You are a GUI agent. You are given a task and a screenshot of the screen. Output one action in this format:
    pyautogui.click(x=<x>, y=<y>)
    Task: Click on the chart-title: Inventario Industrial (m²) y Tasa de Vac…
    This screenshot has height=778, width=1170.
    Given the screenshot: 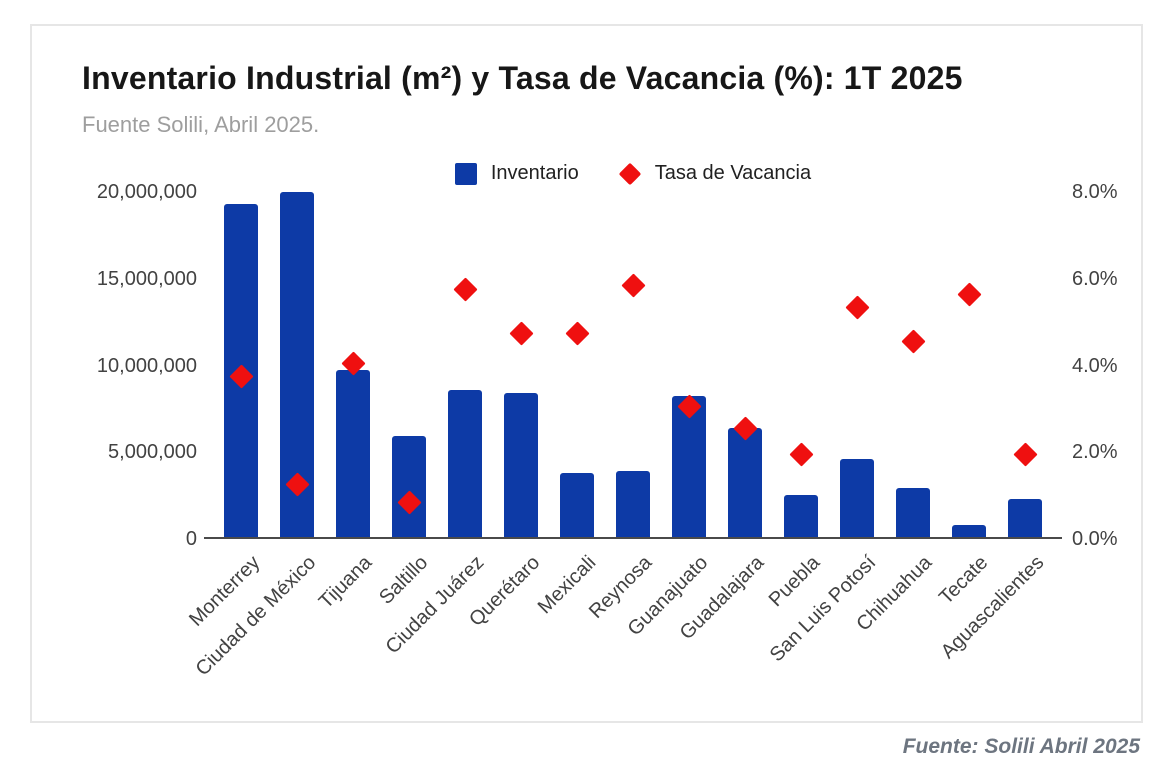 What is the action you would take?
    pyautogui.click(x=522, y=78)
    